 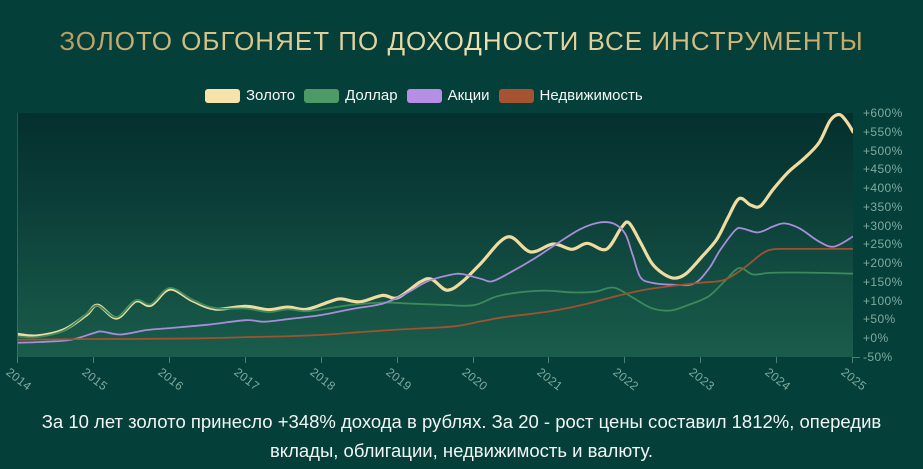 I want to click on y-axis-label: +150%, so click(x=883, y=281).